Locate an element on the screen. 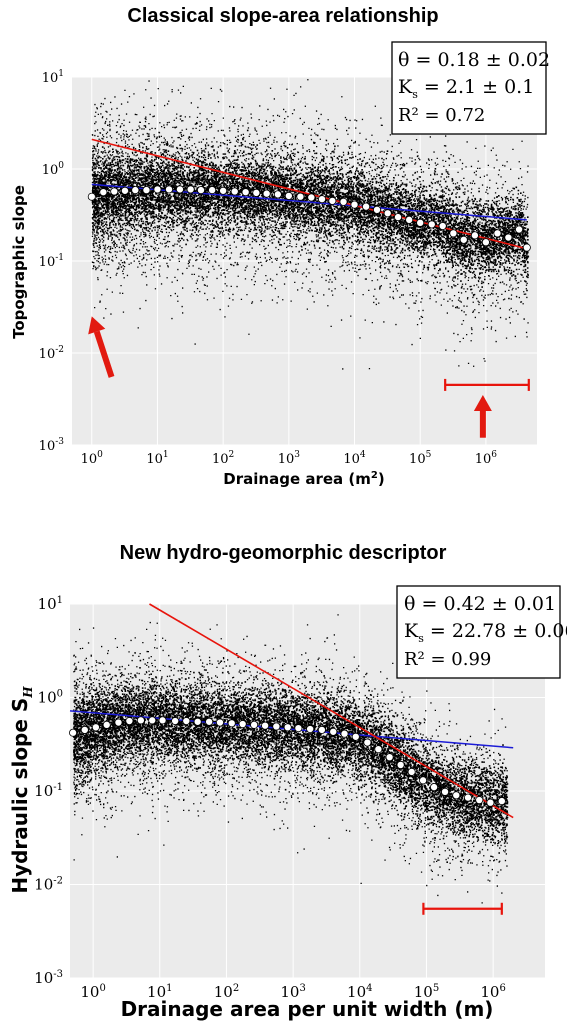  x-tick-label: 103 is located at coordinates (289, 458).